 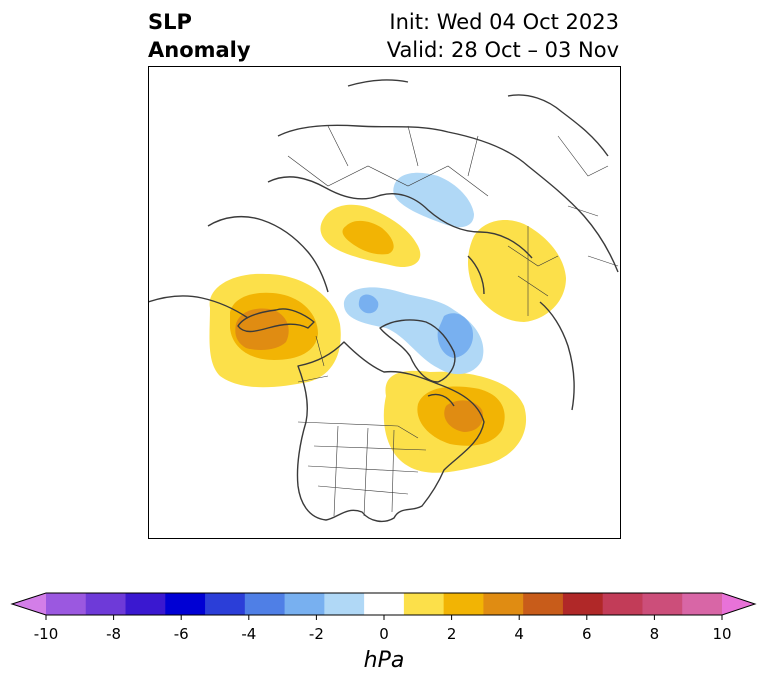 I want to click on colorbar-tick-label: -8, so click(x=113, y=634).